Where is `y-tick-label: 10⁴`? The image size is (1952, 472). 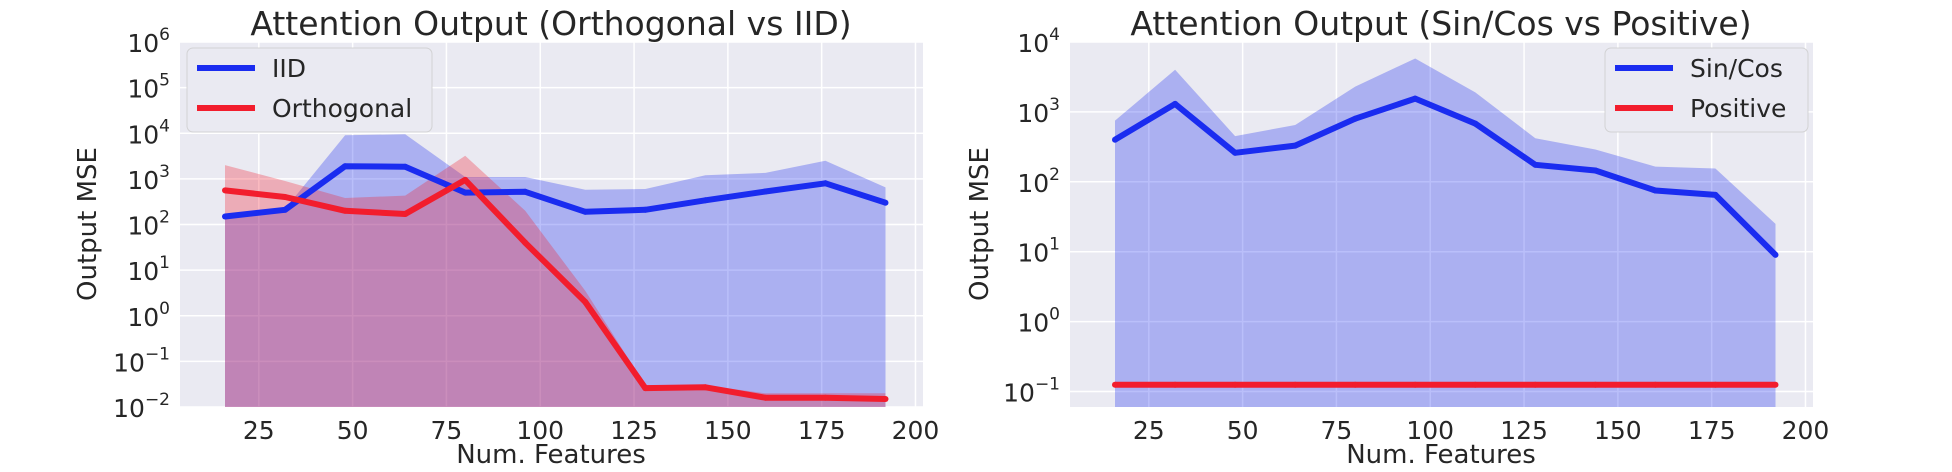
y-tick-label: 10⁴ is located at coordinates (1038, 41).